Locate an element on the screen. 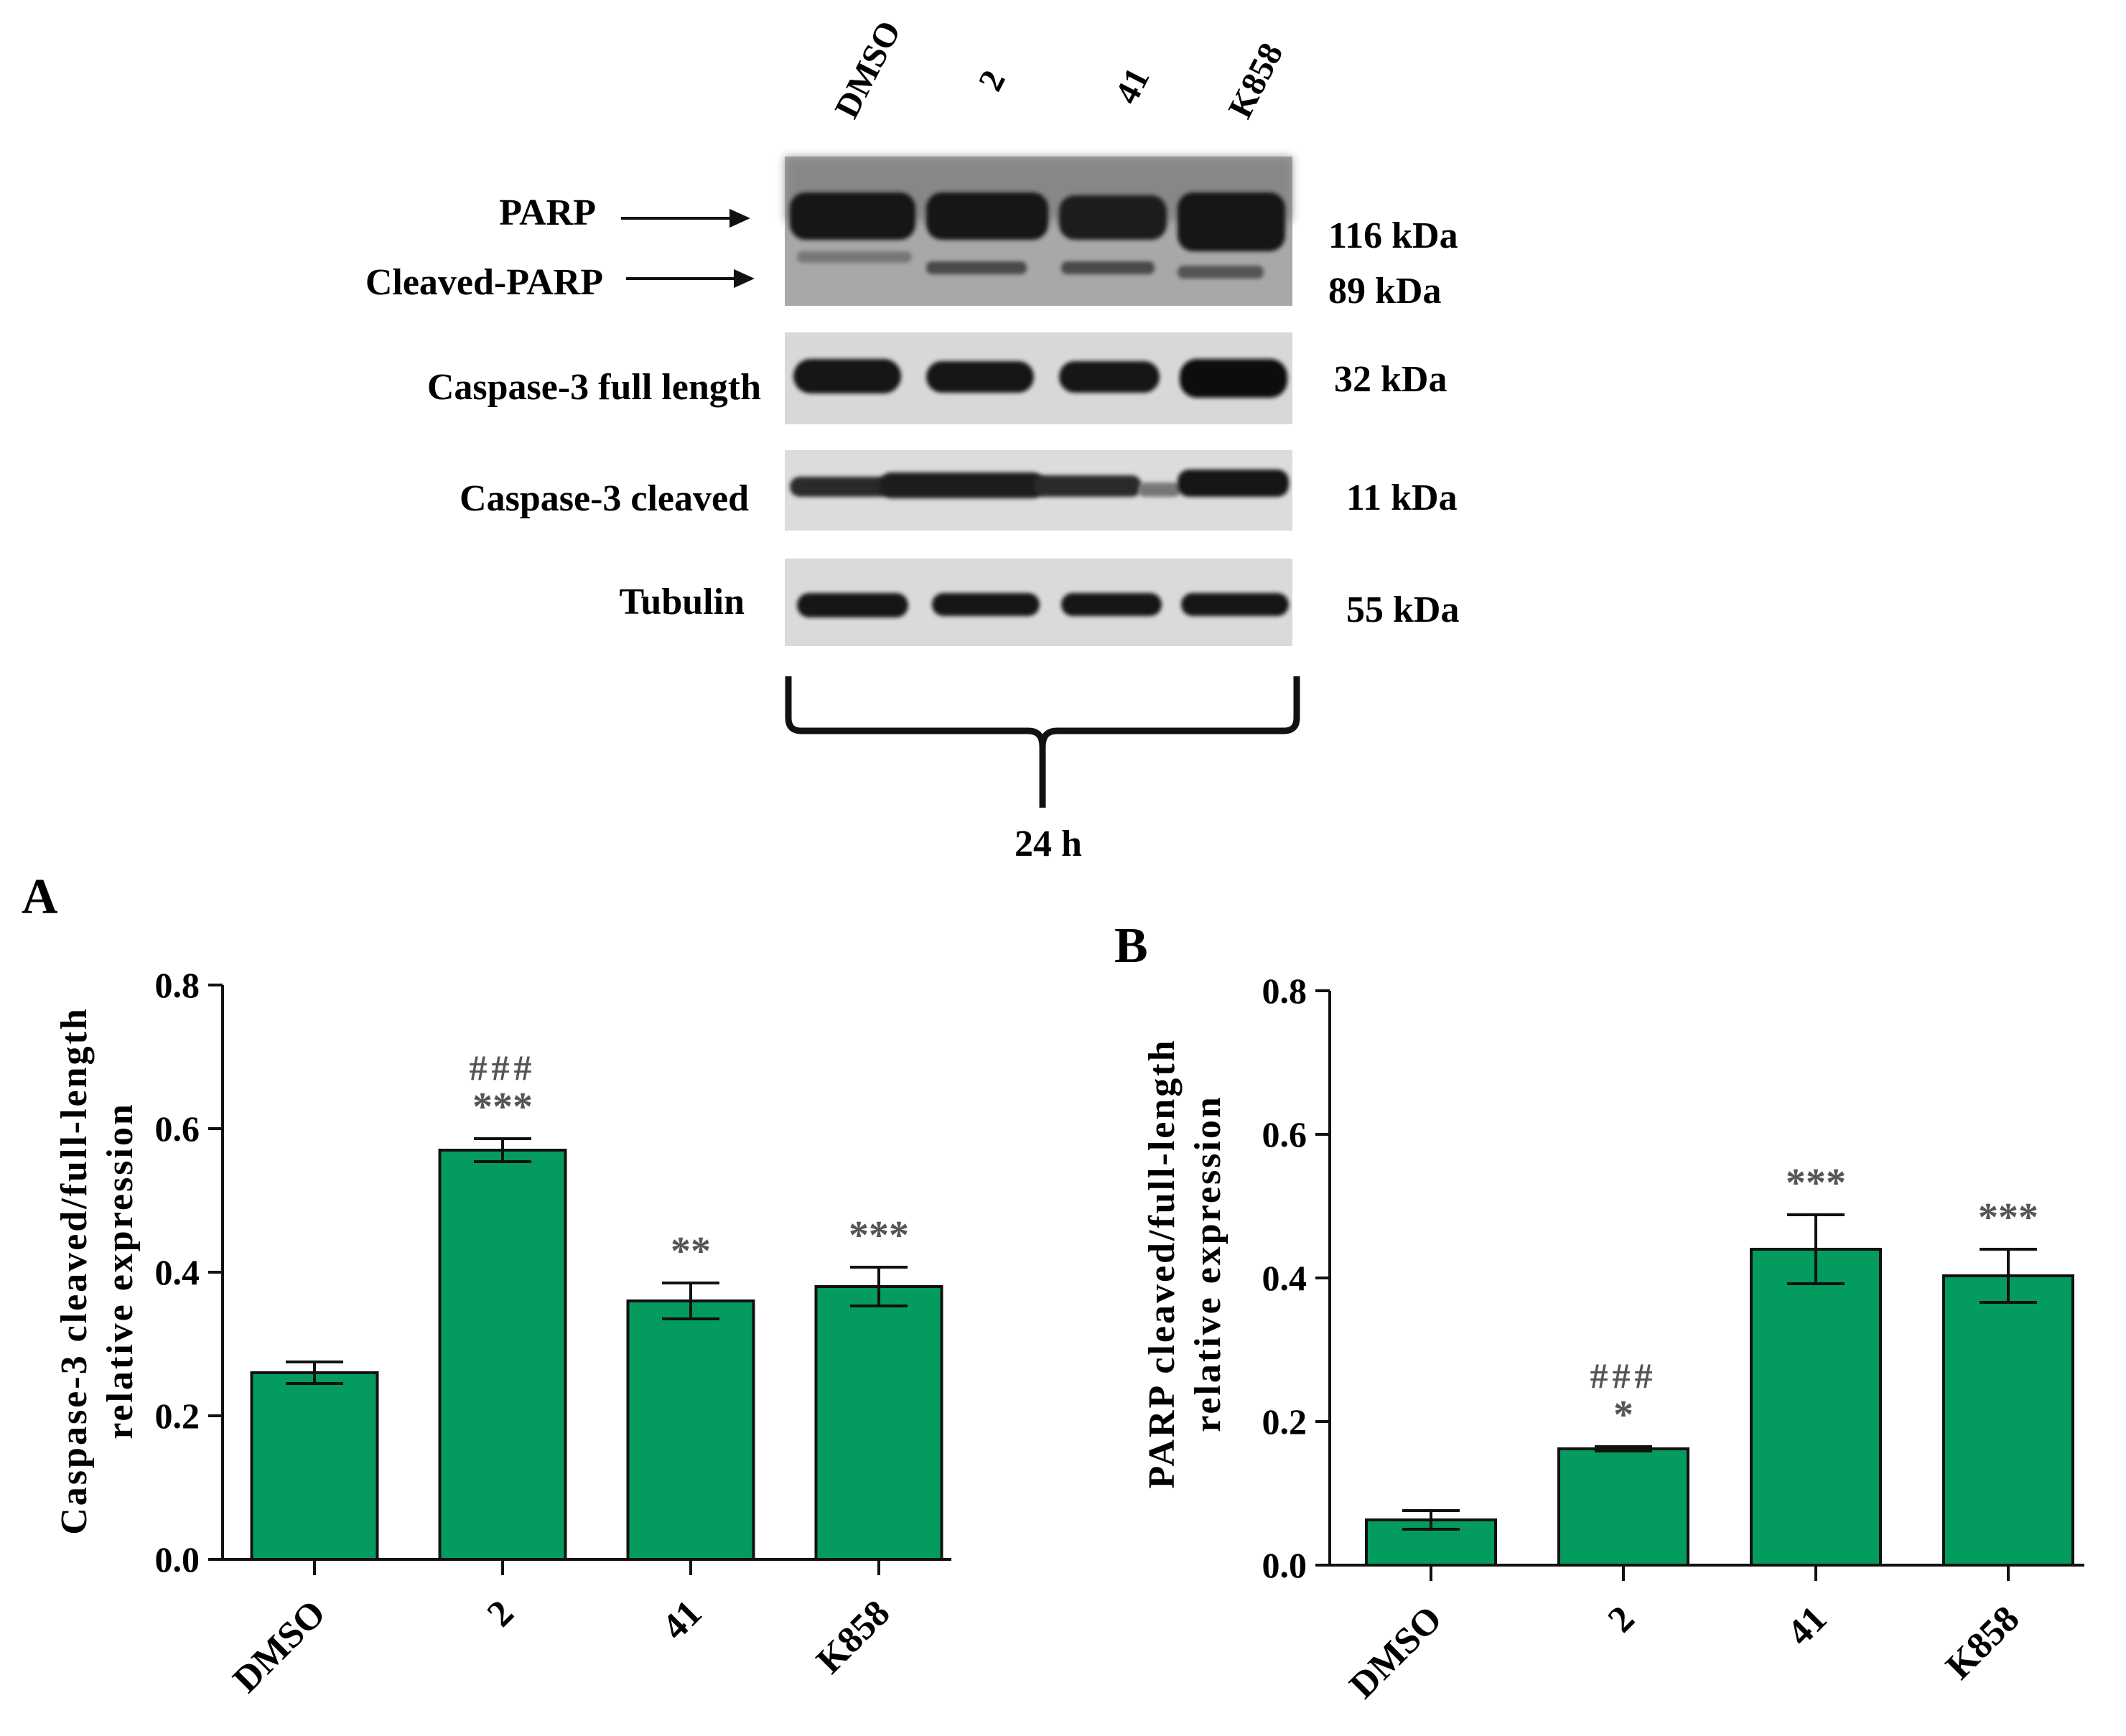 The height and width of the screenshot is (1736, 2126). blot-row-label: Caspase-3 full length is located at coordinates (594, 387).